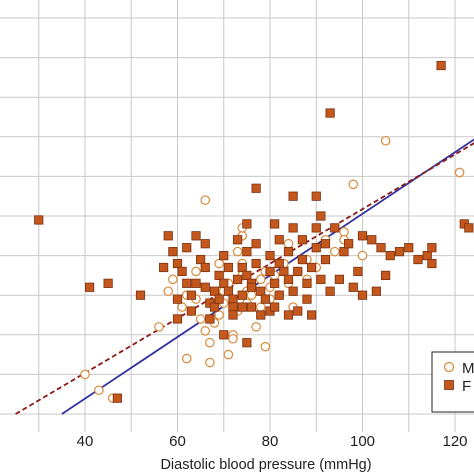  Describe the element at coordinates (177, 441) in the screenshot. I see `x-tick-label: 60` at that location.